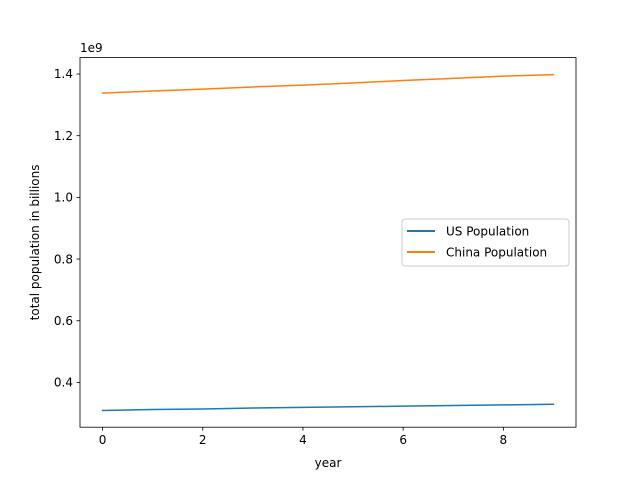 The image size is (640, 480). Describe the element at coordinates (103, 440) in the screenshot. I see `x-tick-label: 0` at that location.